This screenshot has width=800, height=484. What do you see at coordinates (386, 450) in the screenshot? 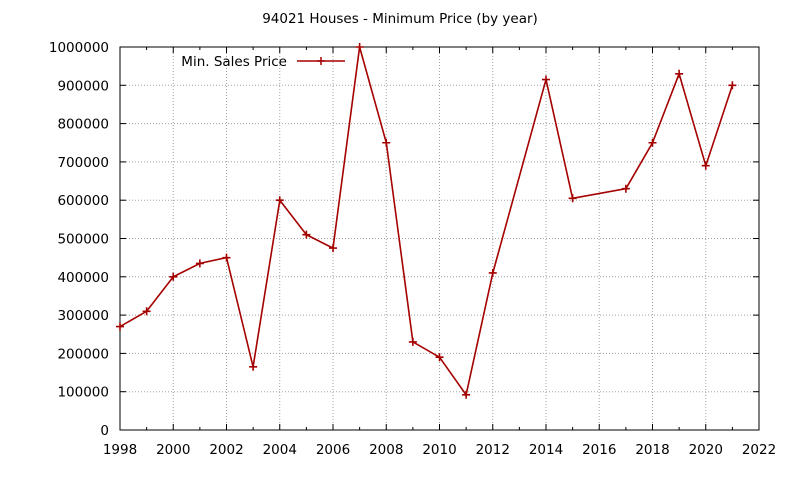
I see `x-tick-label: 2008` at bounding box center [386, 450].